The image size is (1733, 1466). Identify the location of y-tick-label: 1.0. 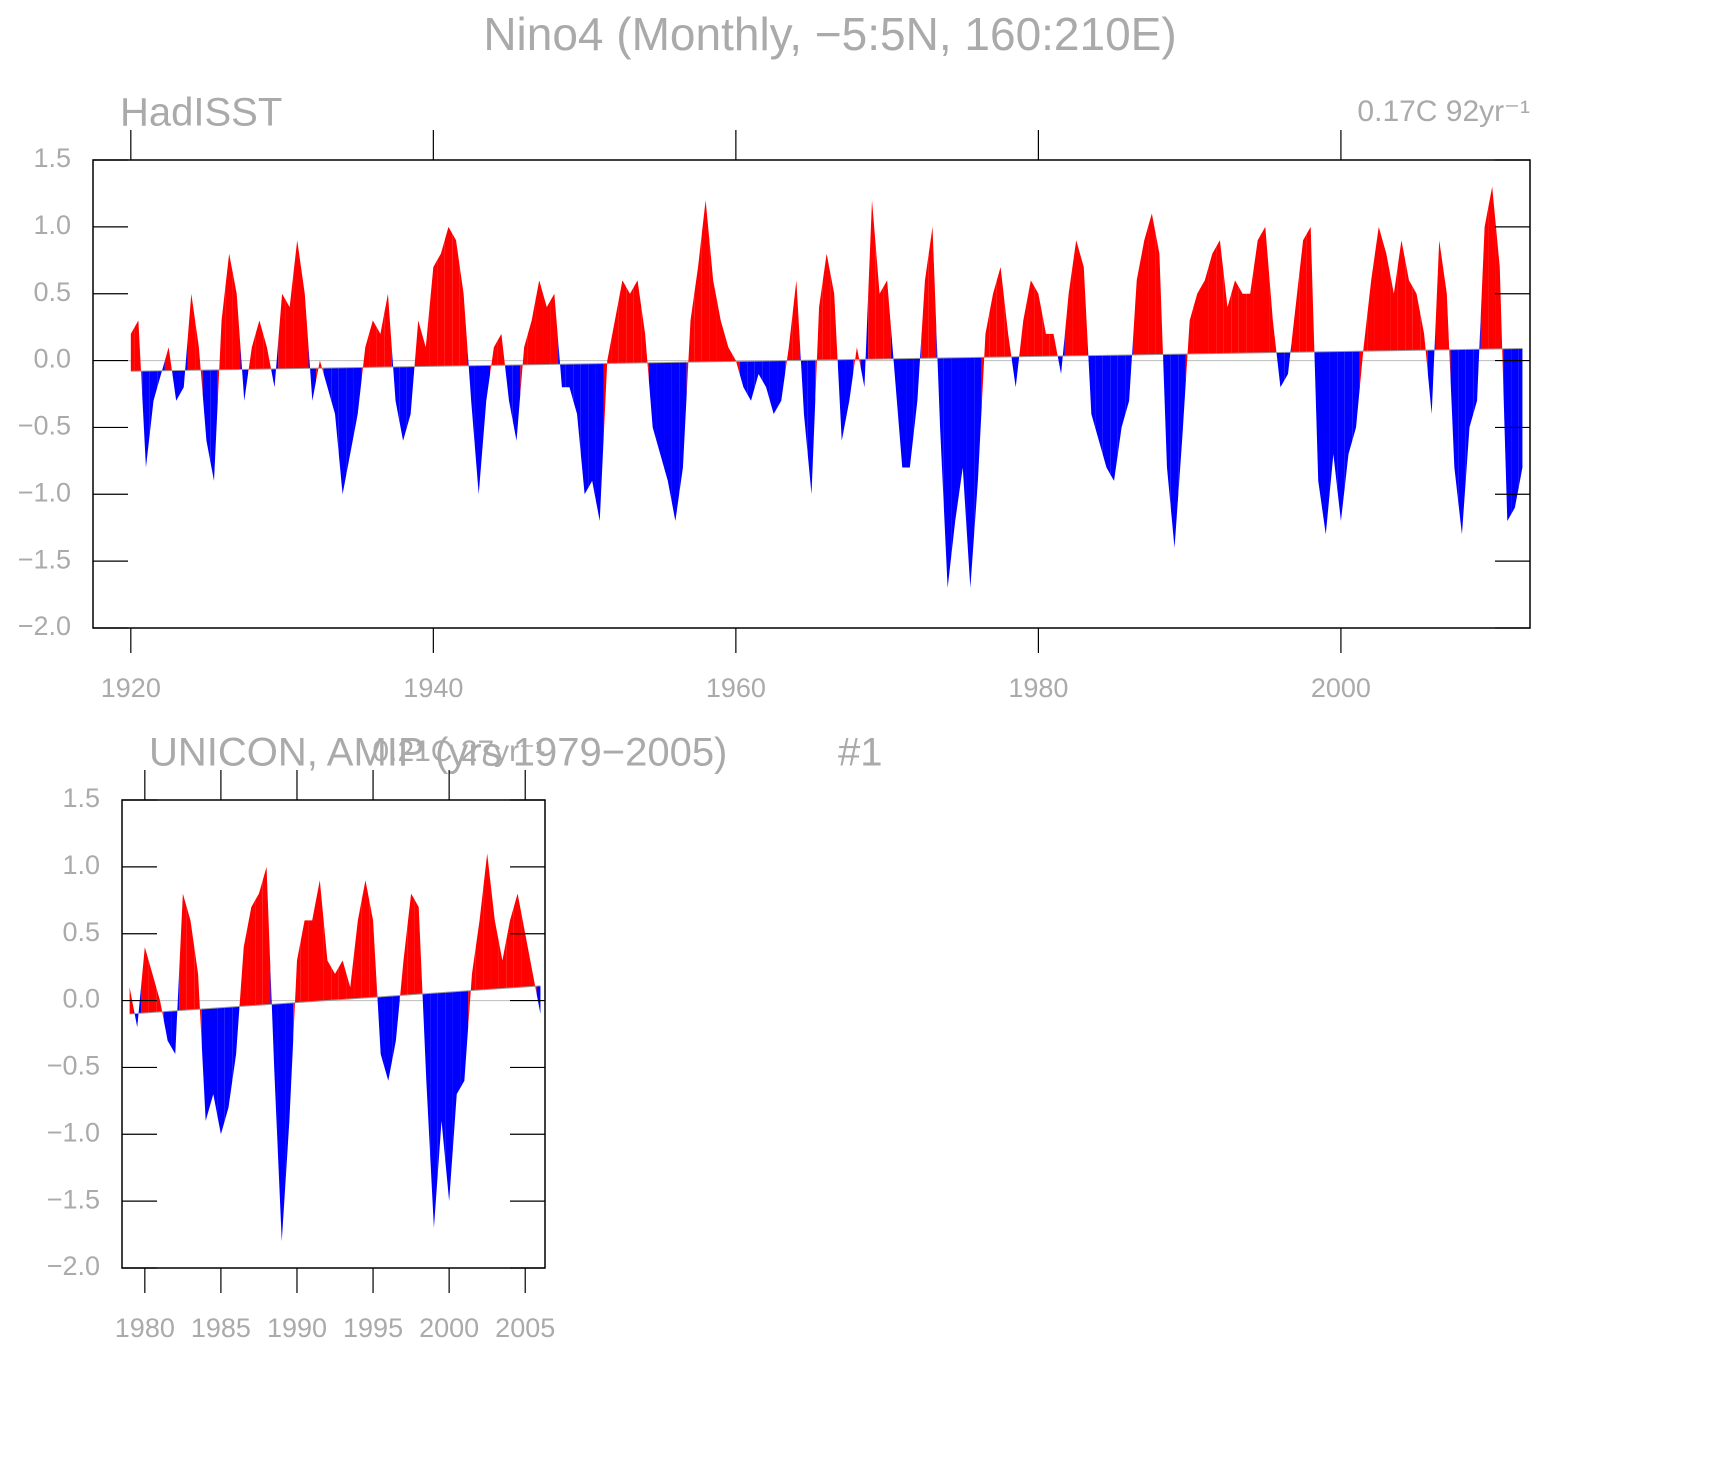
(52, 225).